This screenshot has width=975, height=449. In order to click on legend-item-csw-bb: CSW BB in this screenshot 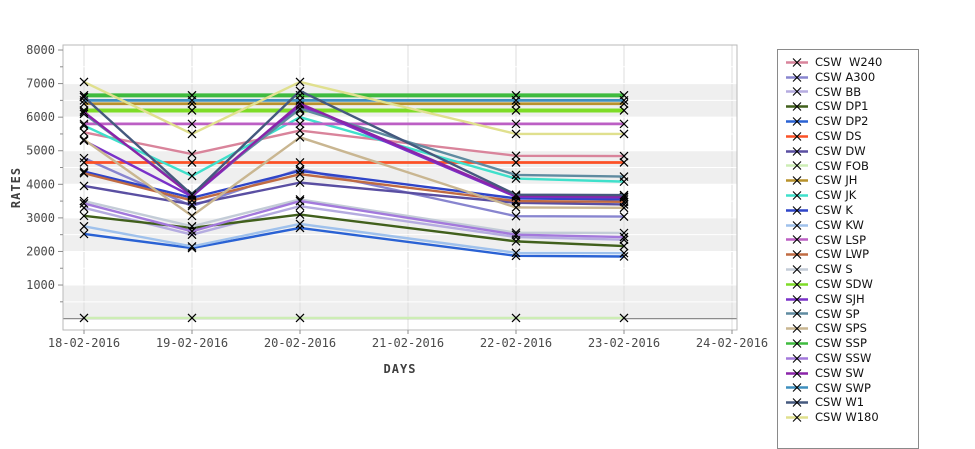, I will do `click(848, 92)`.